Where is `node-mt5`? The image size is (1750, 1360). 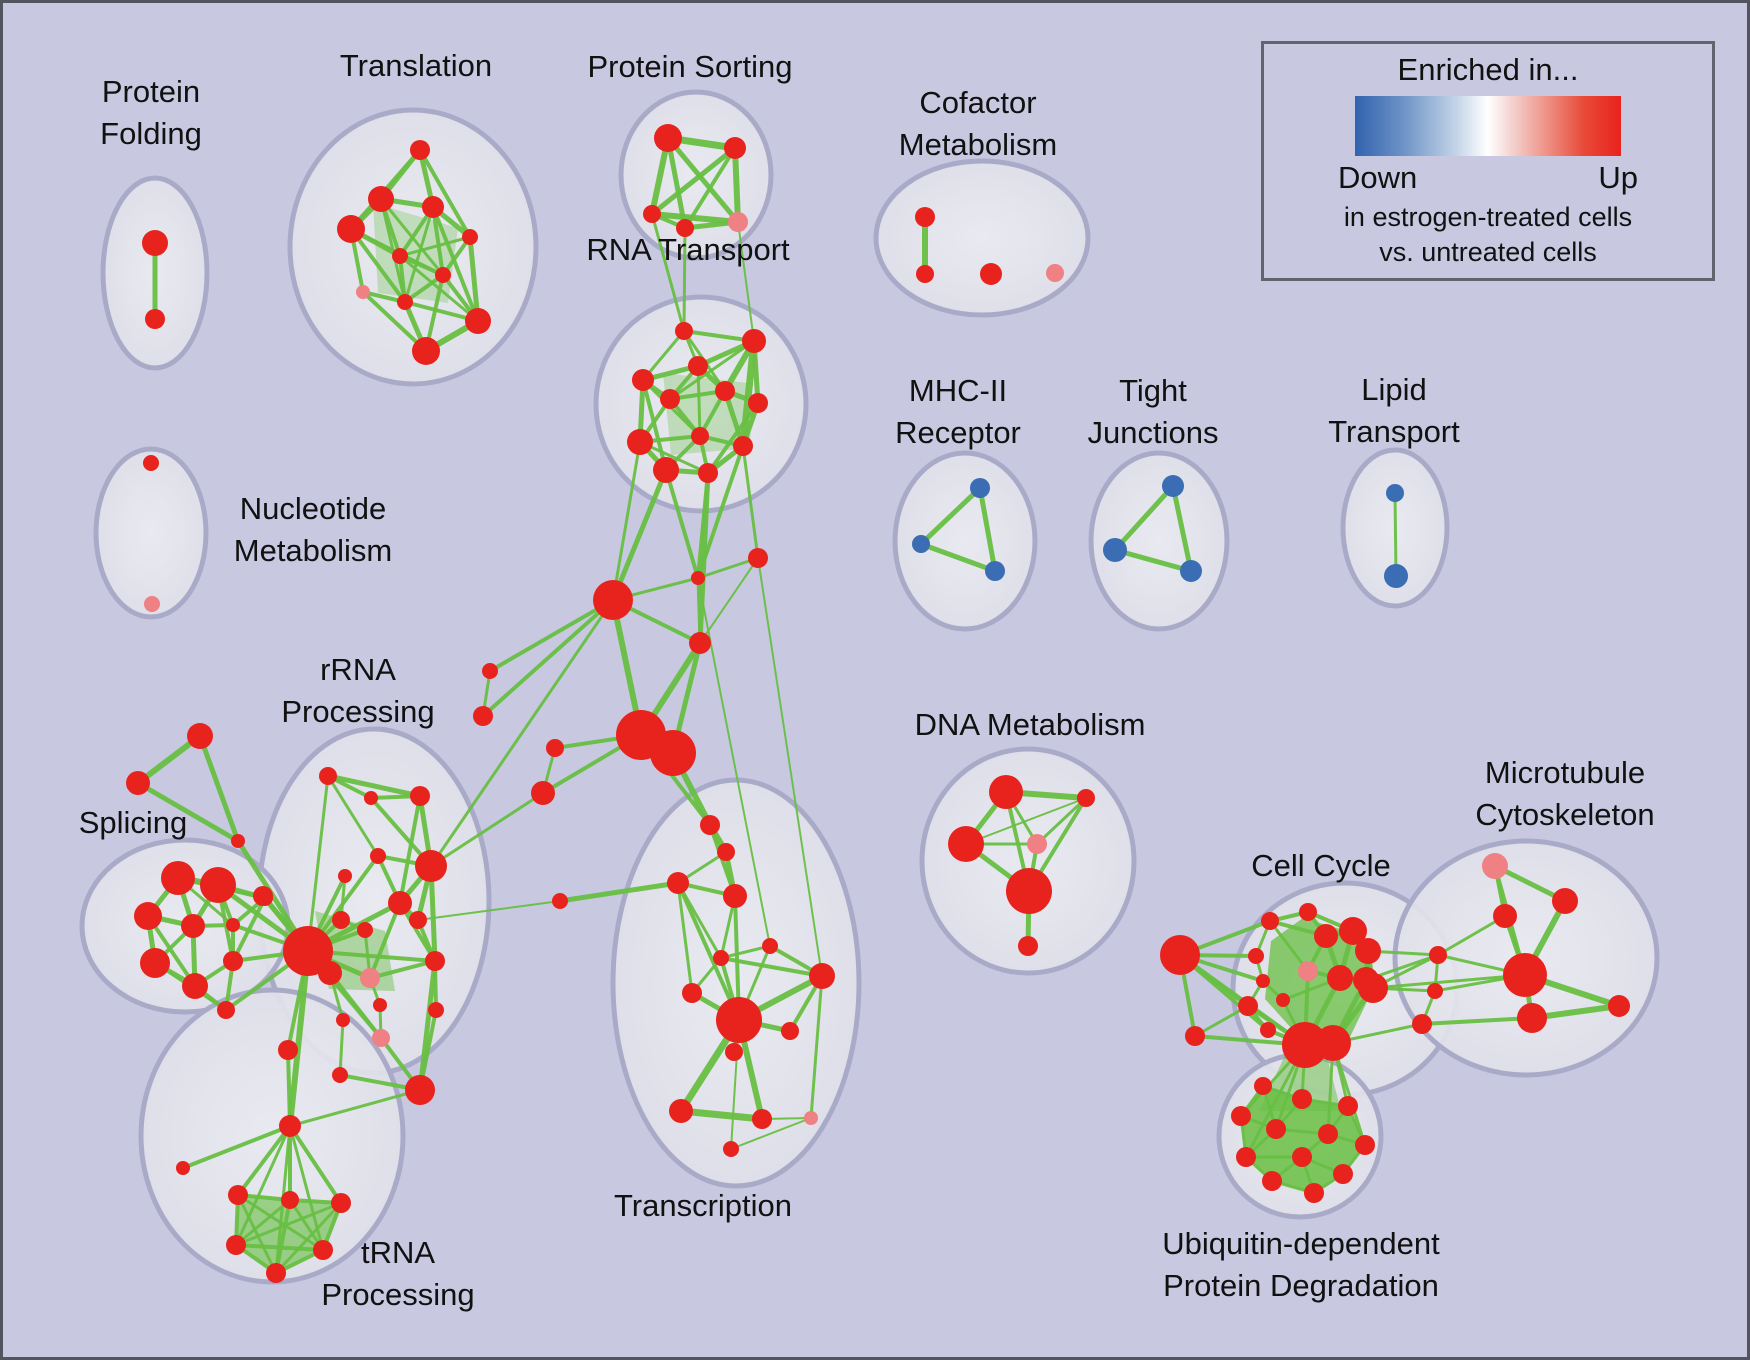 node-mt5 is located at coordinates (1619, 1006).